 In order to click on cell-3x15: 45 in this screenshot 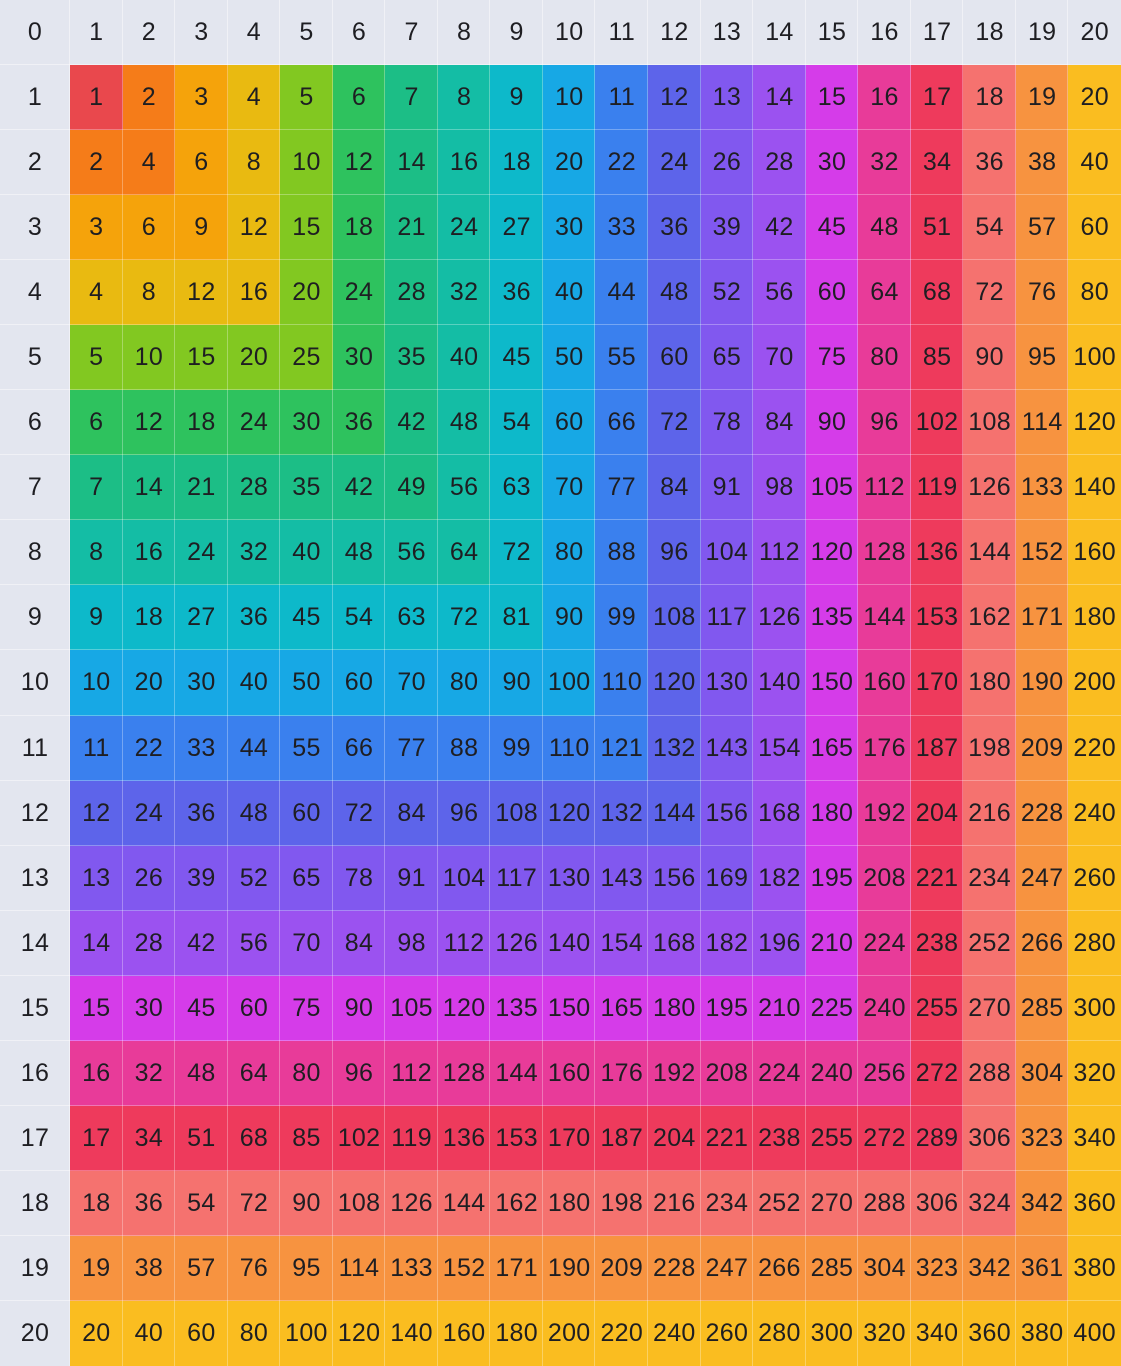, I will do `click(832, 228)`.